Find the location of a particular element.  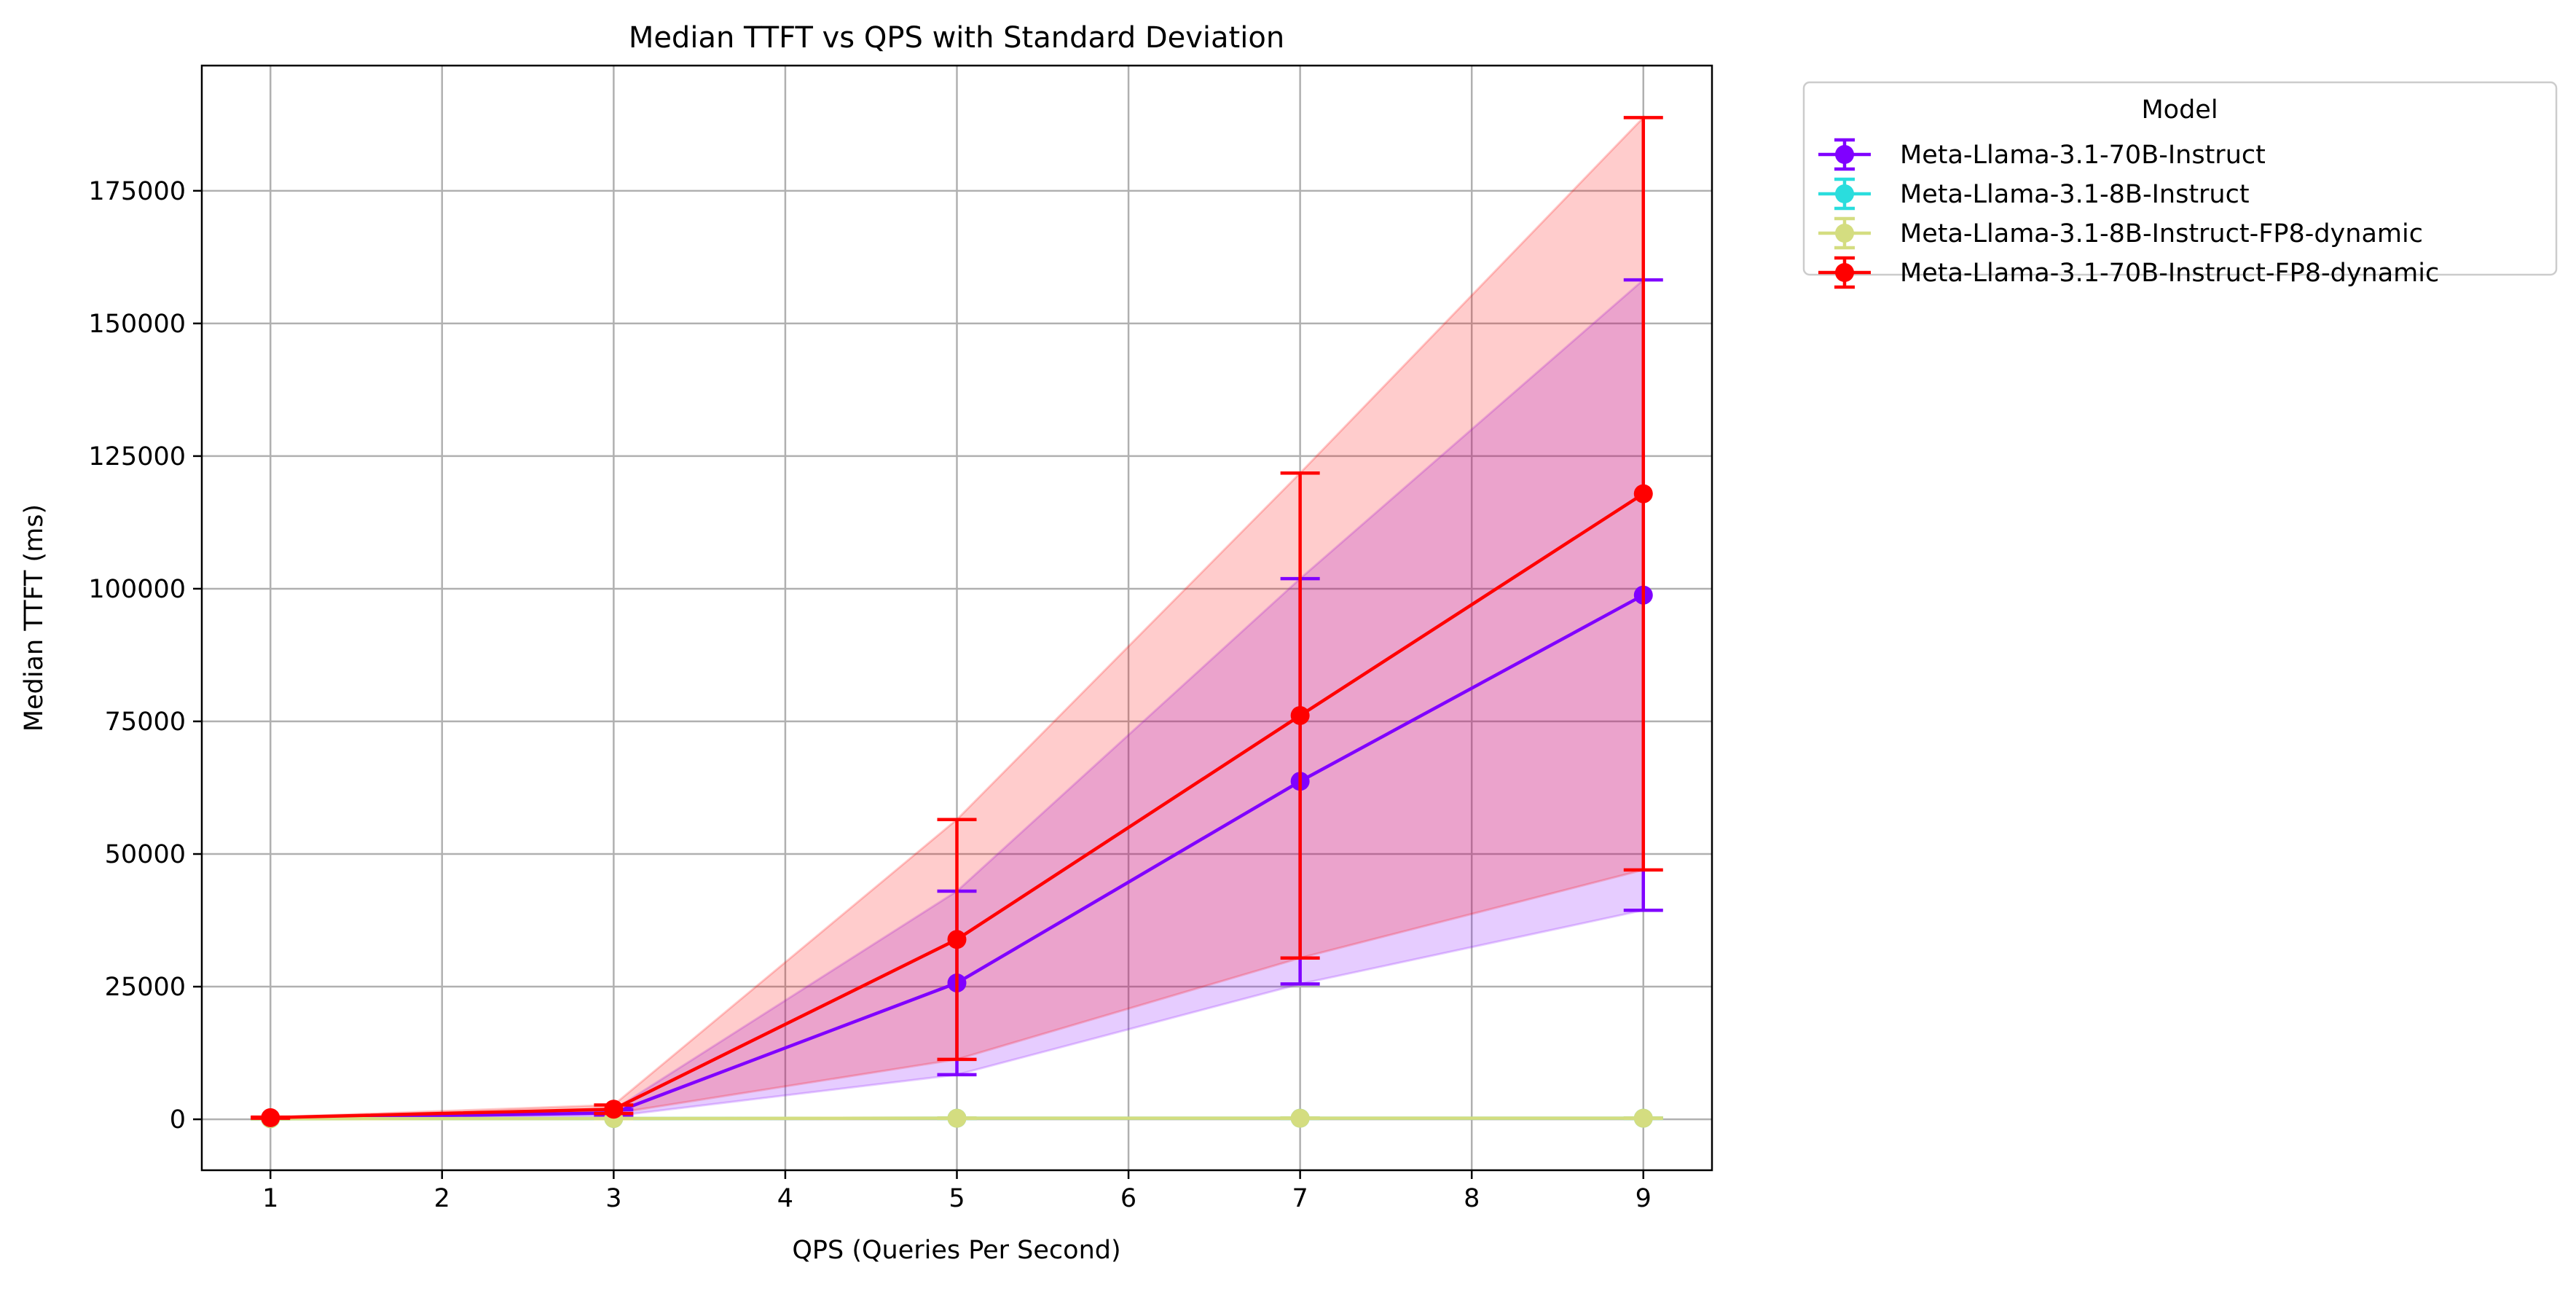

legend-title: Model is located at coordinates (2179, 110).